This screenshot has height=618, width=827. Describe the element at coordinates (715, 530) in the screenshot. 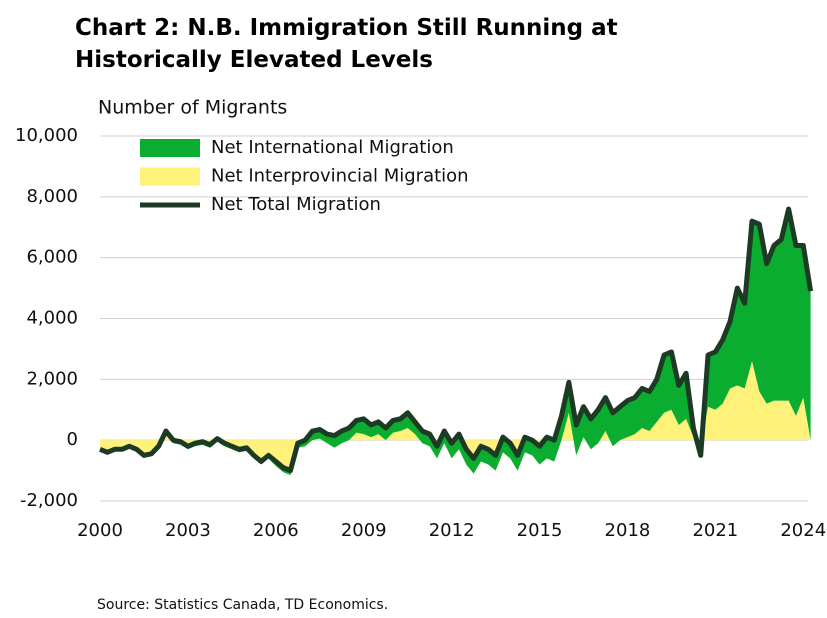

I see `x-tick-label: 2021` at that location.